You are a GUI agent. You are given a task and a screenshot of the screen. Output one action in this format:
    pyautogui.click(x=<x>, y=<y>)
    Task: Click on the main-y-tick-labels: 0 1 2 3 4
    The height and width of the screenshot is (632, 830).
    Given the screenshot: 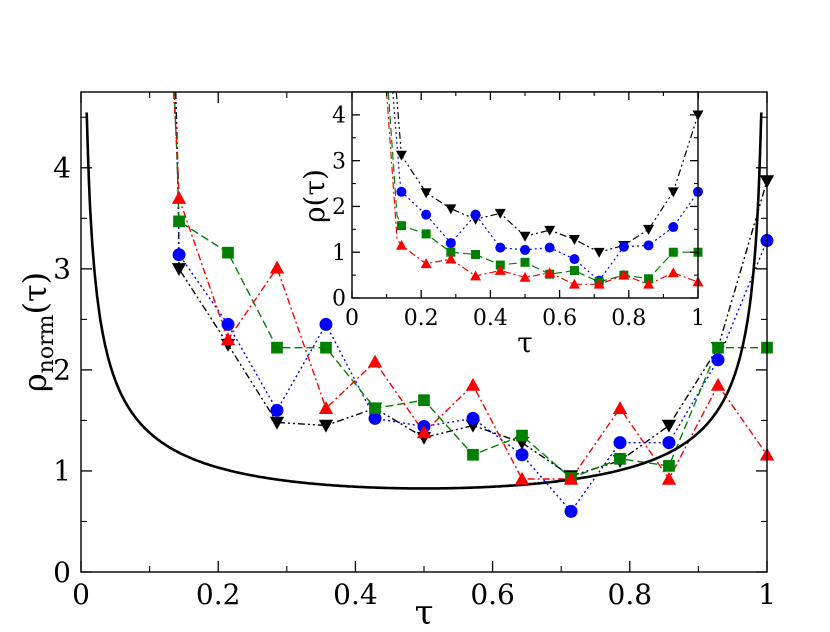 What is the action you would take?
    pyautogui.click(x=62, y=370)
    